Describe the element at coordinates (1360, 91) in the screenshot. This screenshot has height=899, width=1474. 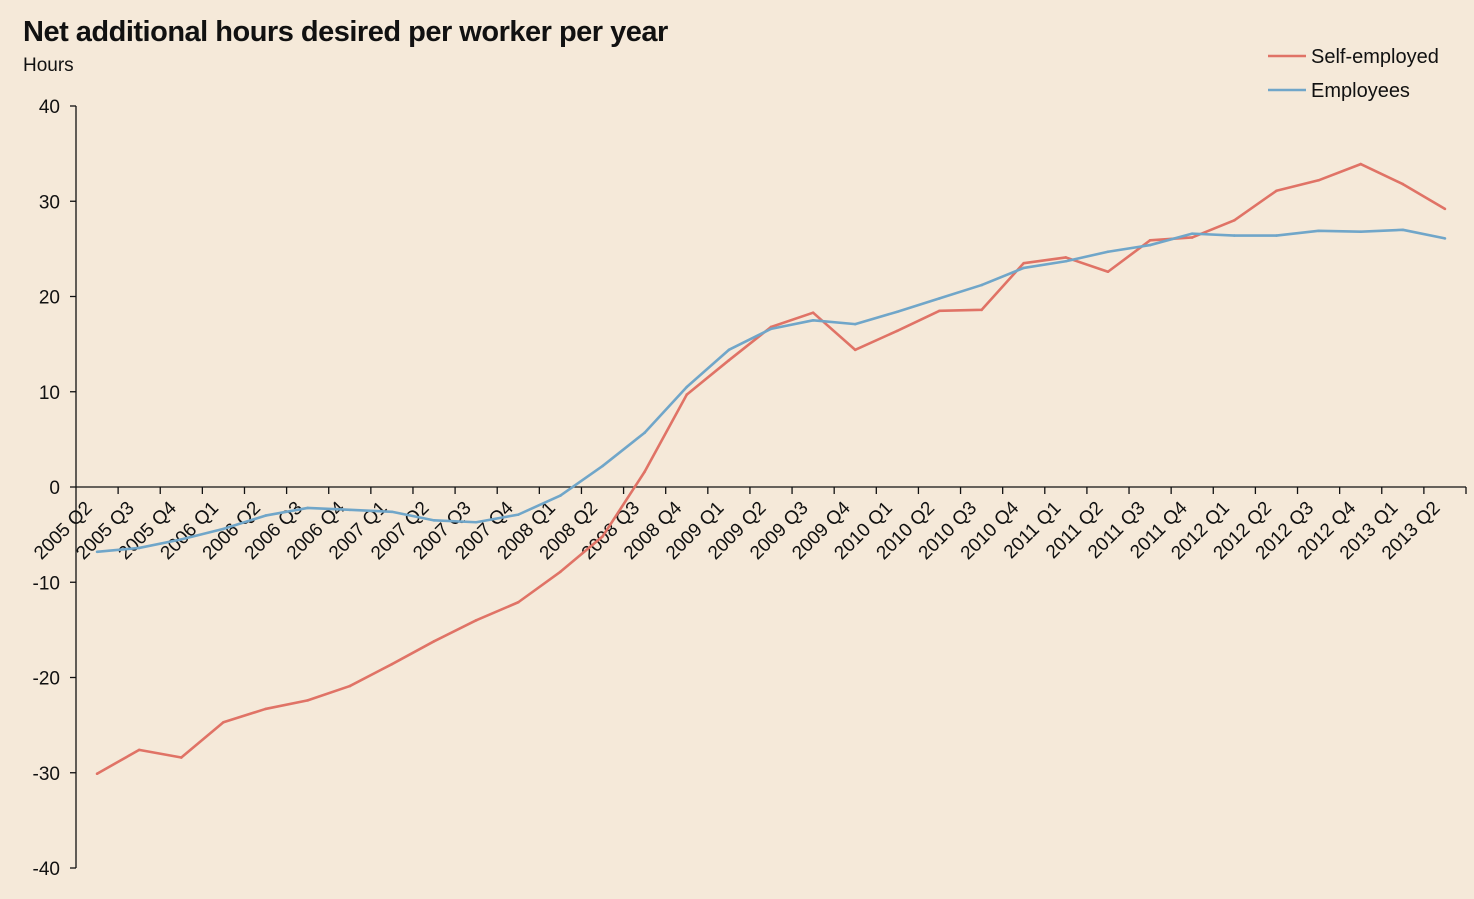
I see `legend-label: Employees` at that location.